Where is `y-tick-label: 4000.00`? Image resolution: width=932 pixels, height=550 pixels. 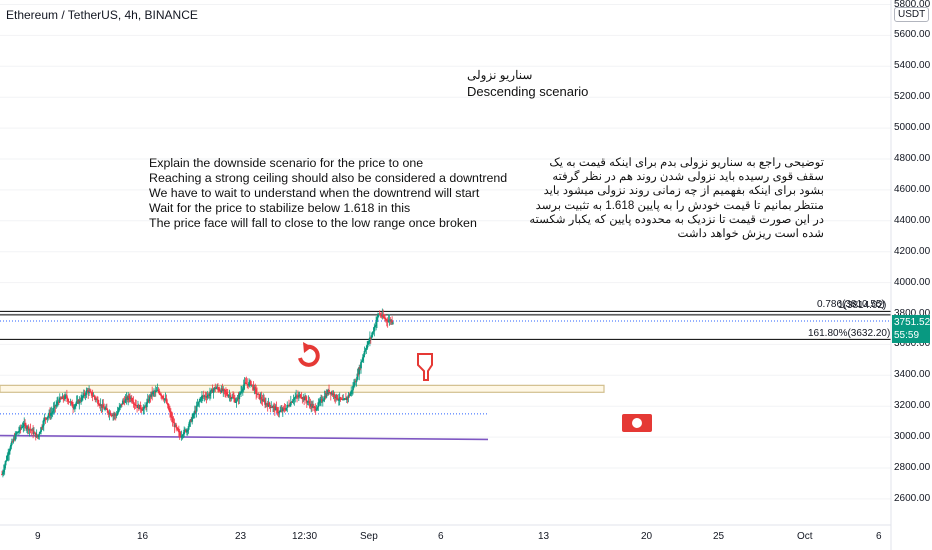
y-tick-label: 4000.00 is located at coordinates (912, 282).